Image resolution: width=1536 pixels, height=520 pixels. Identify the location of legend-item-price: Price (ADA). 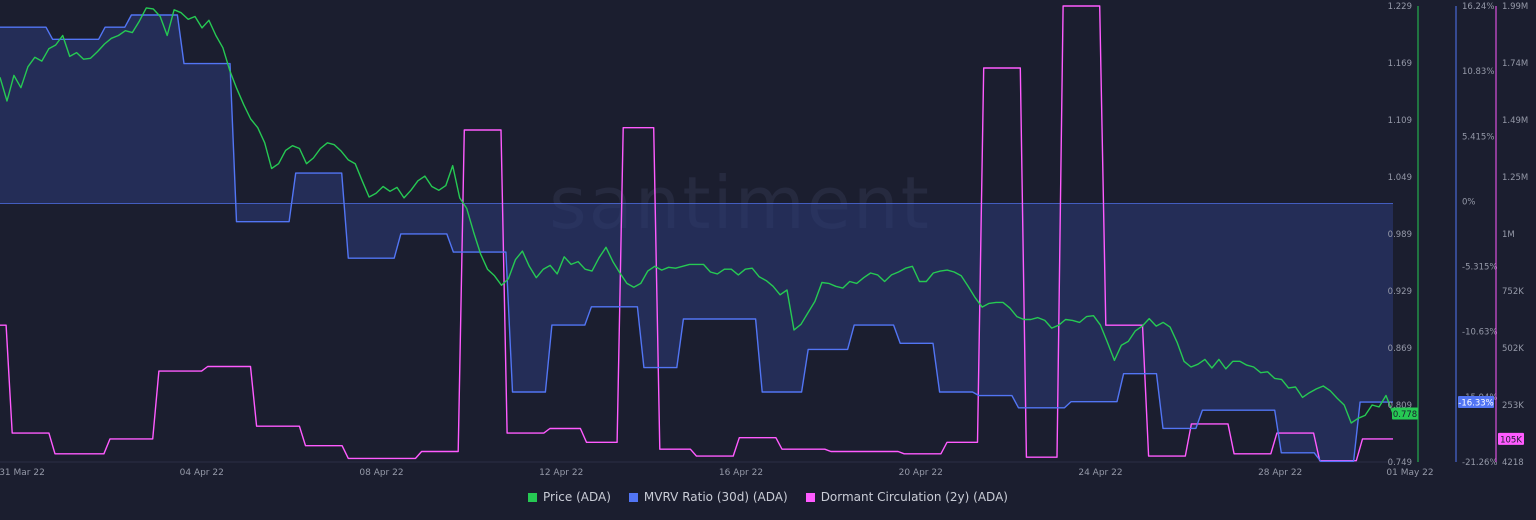
(569, 497).